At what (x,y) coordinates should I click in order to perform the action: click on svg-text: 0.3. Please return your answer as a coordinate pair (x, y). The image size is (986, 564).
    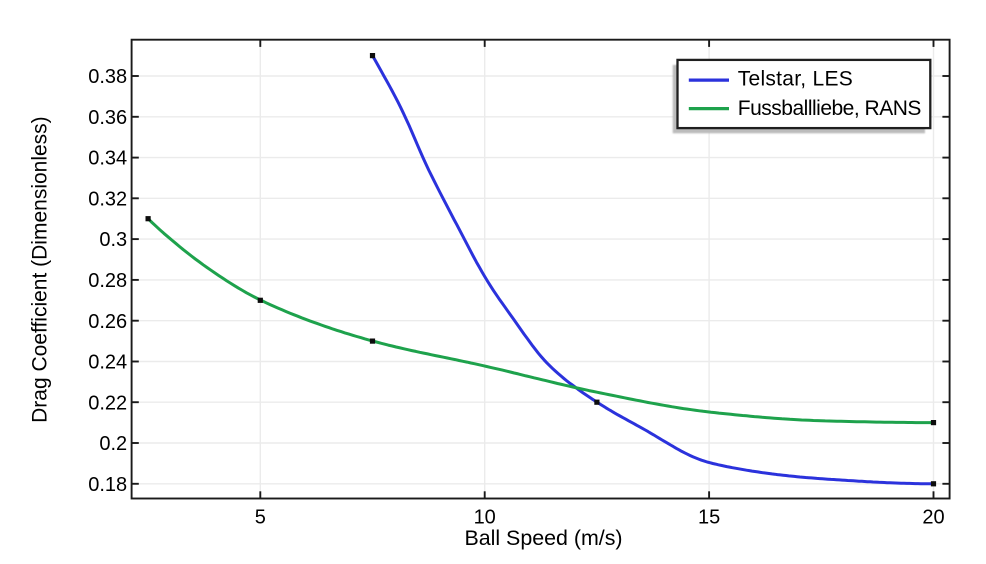
    Looking at the image, I should click on (113, 240).